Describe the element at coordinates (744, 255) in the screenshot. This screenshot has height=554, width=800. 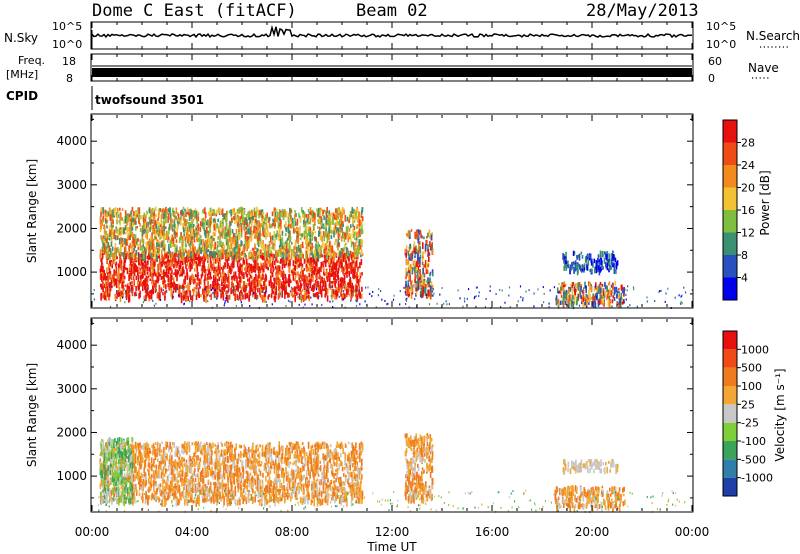
I see `colorbar-tick-label: 8` at that location.